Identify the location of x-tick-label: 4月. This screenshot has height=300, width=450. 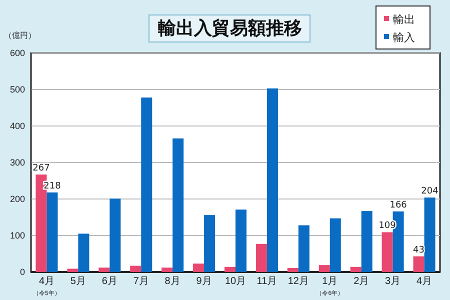
(424, 281).